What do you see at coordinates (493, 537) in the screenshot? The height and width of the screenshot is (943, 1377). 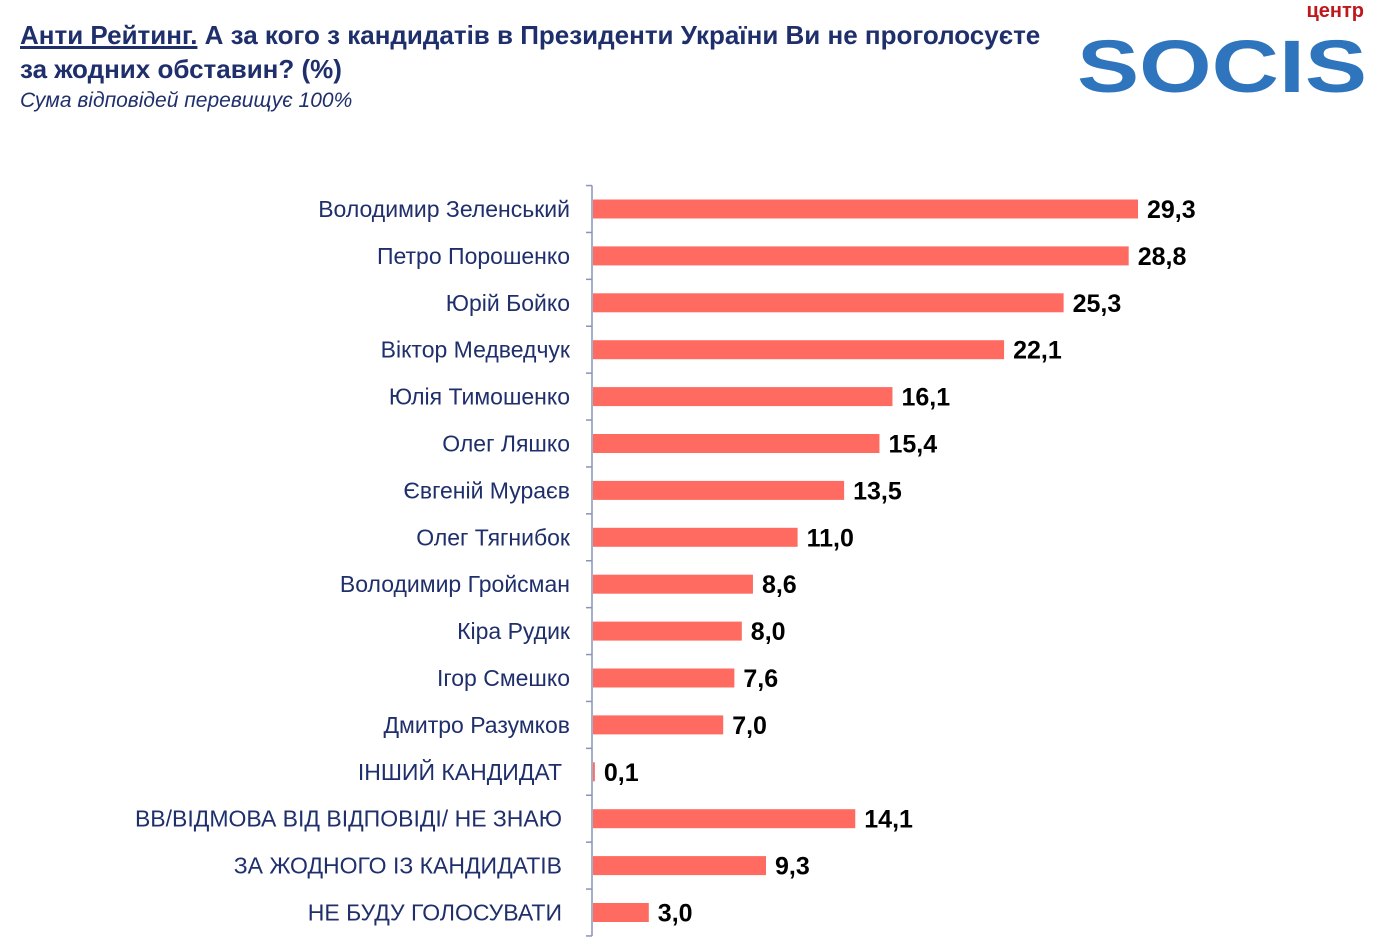 I see `category-label: Олег Тягнибок` at bounding box center [493, 537].